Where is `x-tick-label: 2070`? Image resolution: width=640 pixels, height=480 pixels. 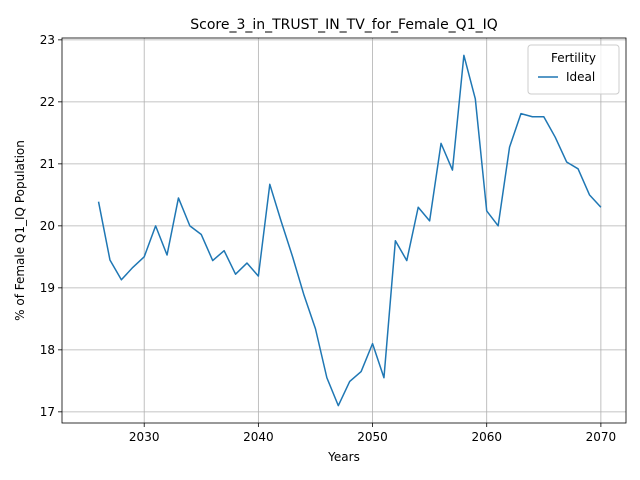
x-tick-label: 2070 is located at coordinates (601, 437).